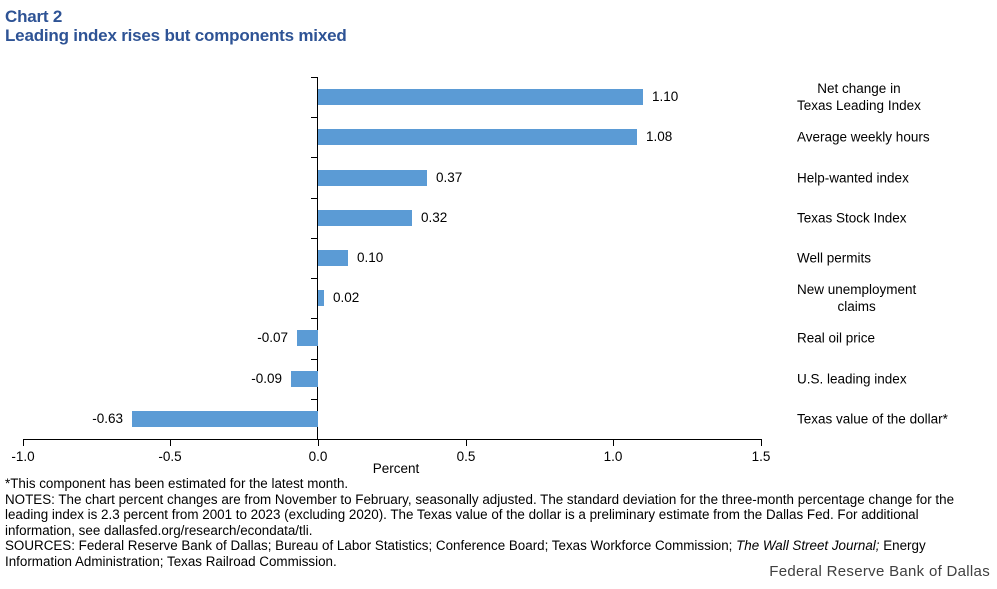 The width and height of the screenshot is (997, 589). What do you see at coordinates (665, 96) in the screenshot?
I see `bar-value-label: 1.10` at bounding box center [665, 96].